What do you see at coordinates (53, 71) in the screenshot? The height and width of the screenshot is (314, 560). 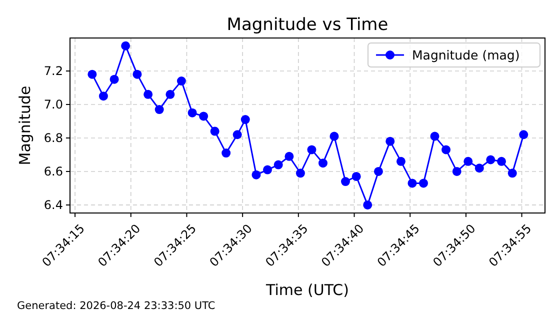 I see `y-tick-label: 7.2` at bounding box center [53, 71].